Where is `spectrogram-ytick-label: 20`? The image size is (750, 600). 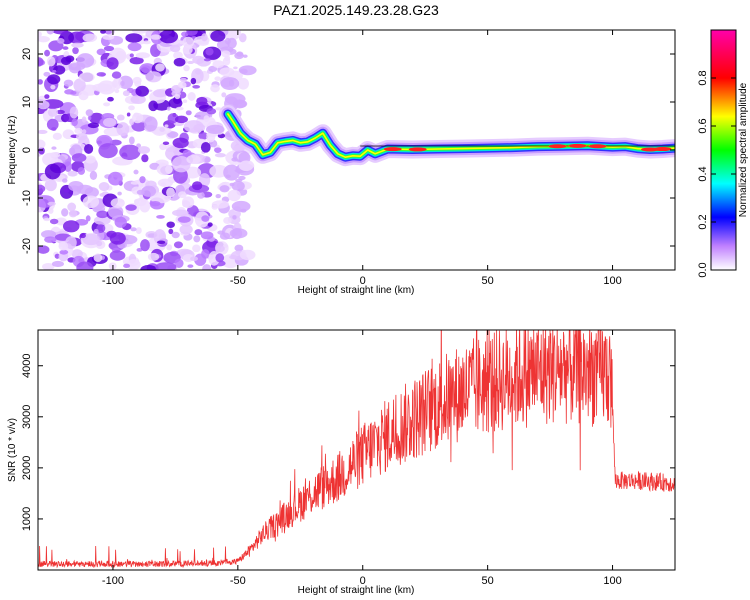
spectrogram-ytick-label: 20 is located at coordinates (27, 54).